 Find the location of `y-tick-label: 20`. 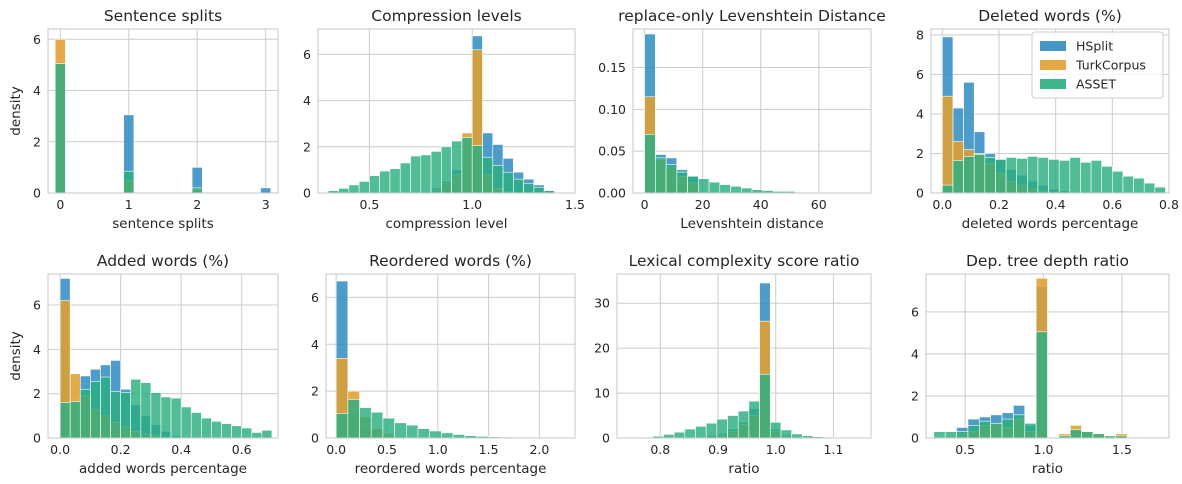

y-tick-label: 20 is located at coordinates (602, 348).